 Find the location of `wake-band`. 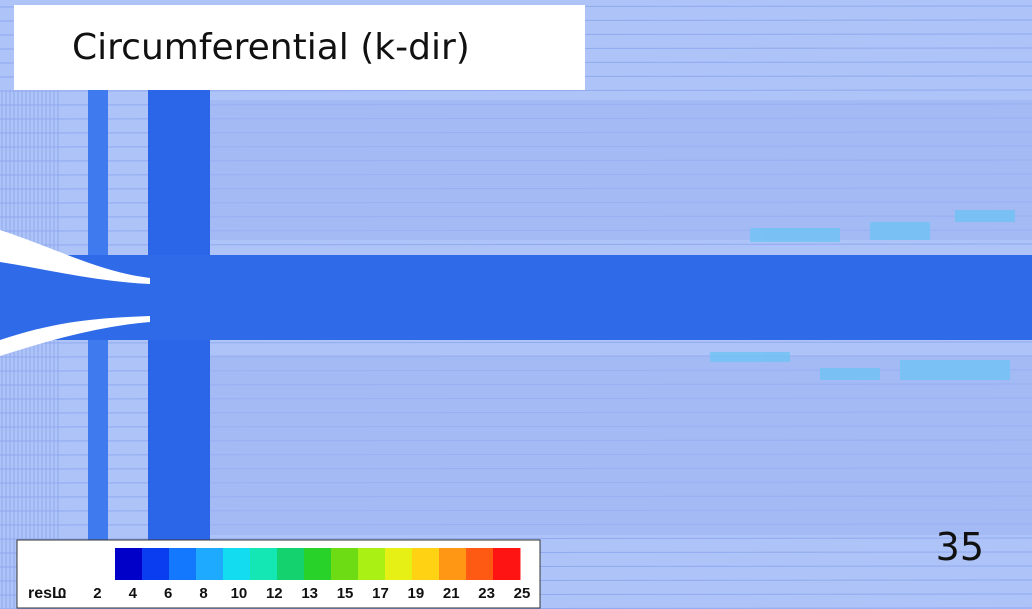

wake-band is located at coordinates (516, 297).